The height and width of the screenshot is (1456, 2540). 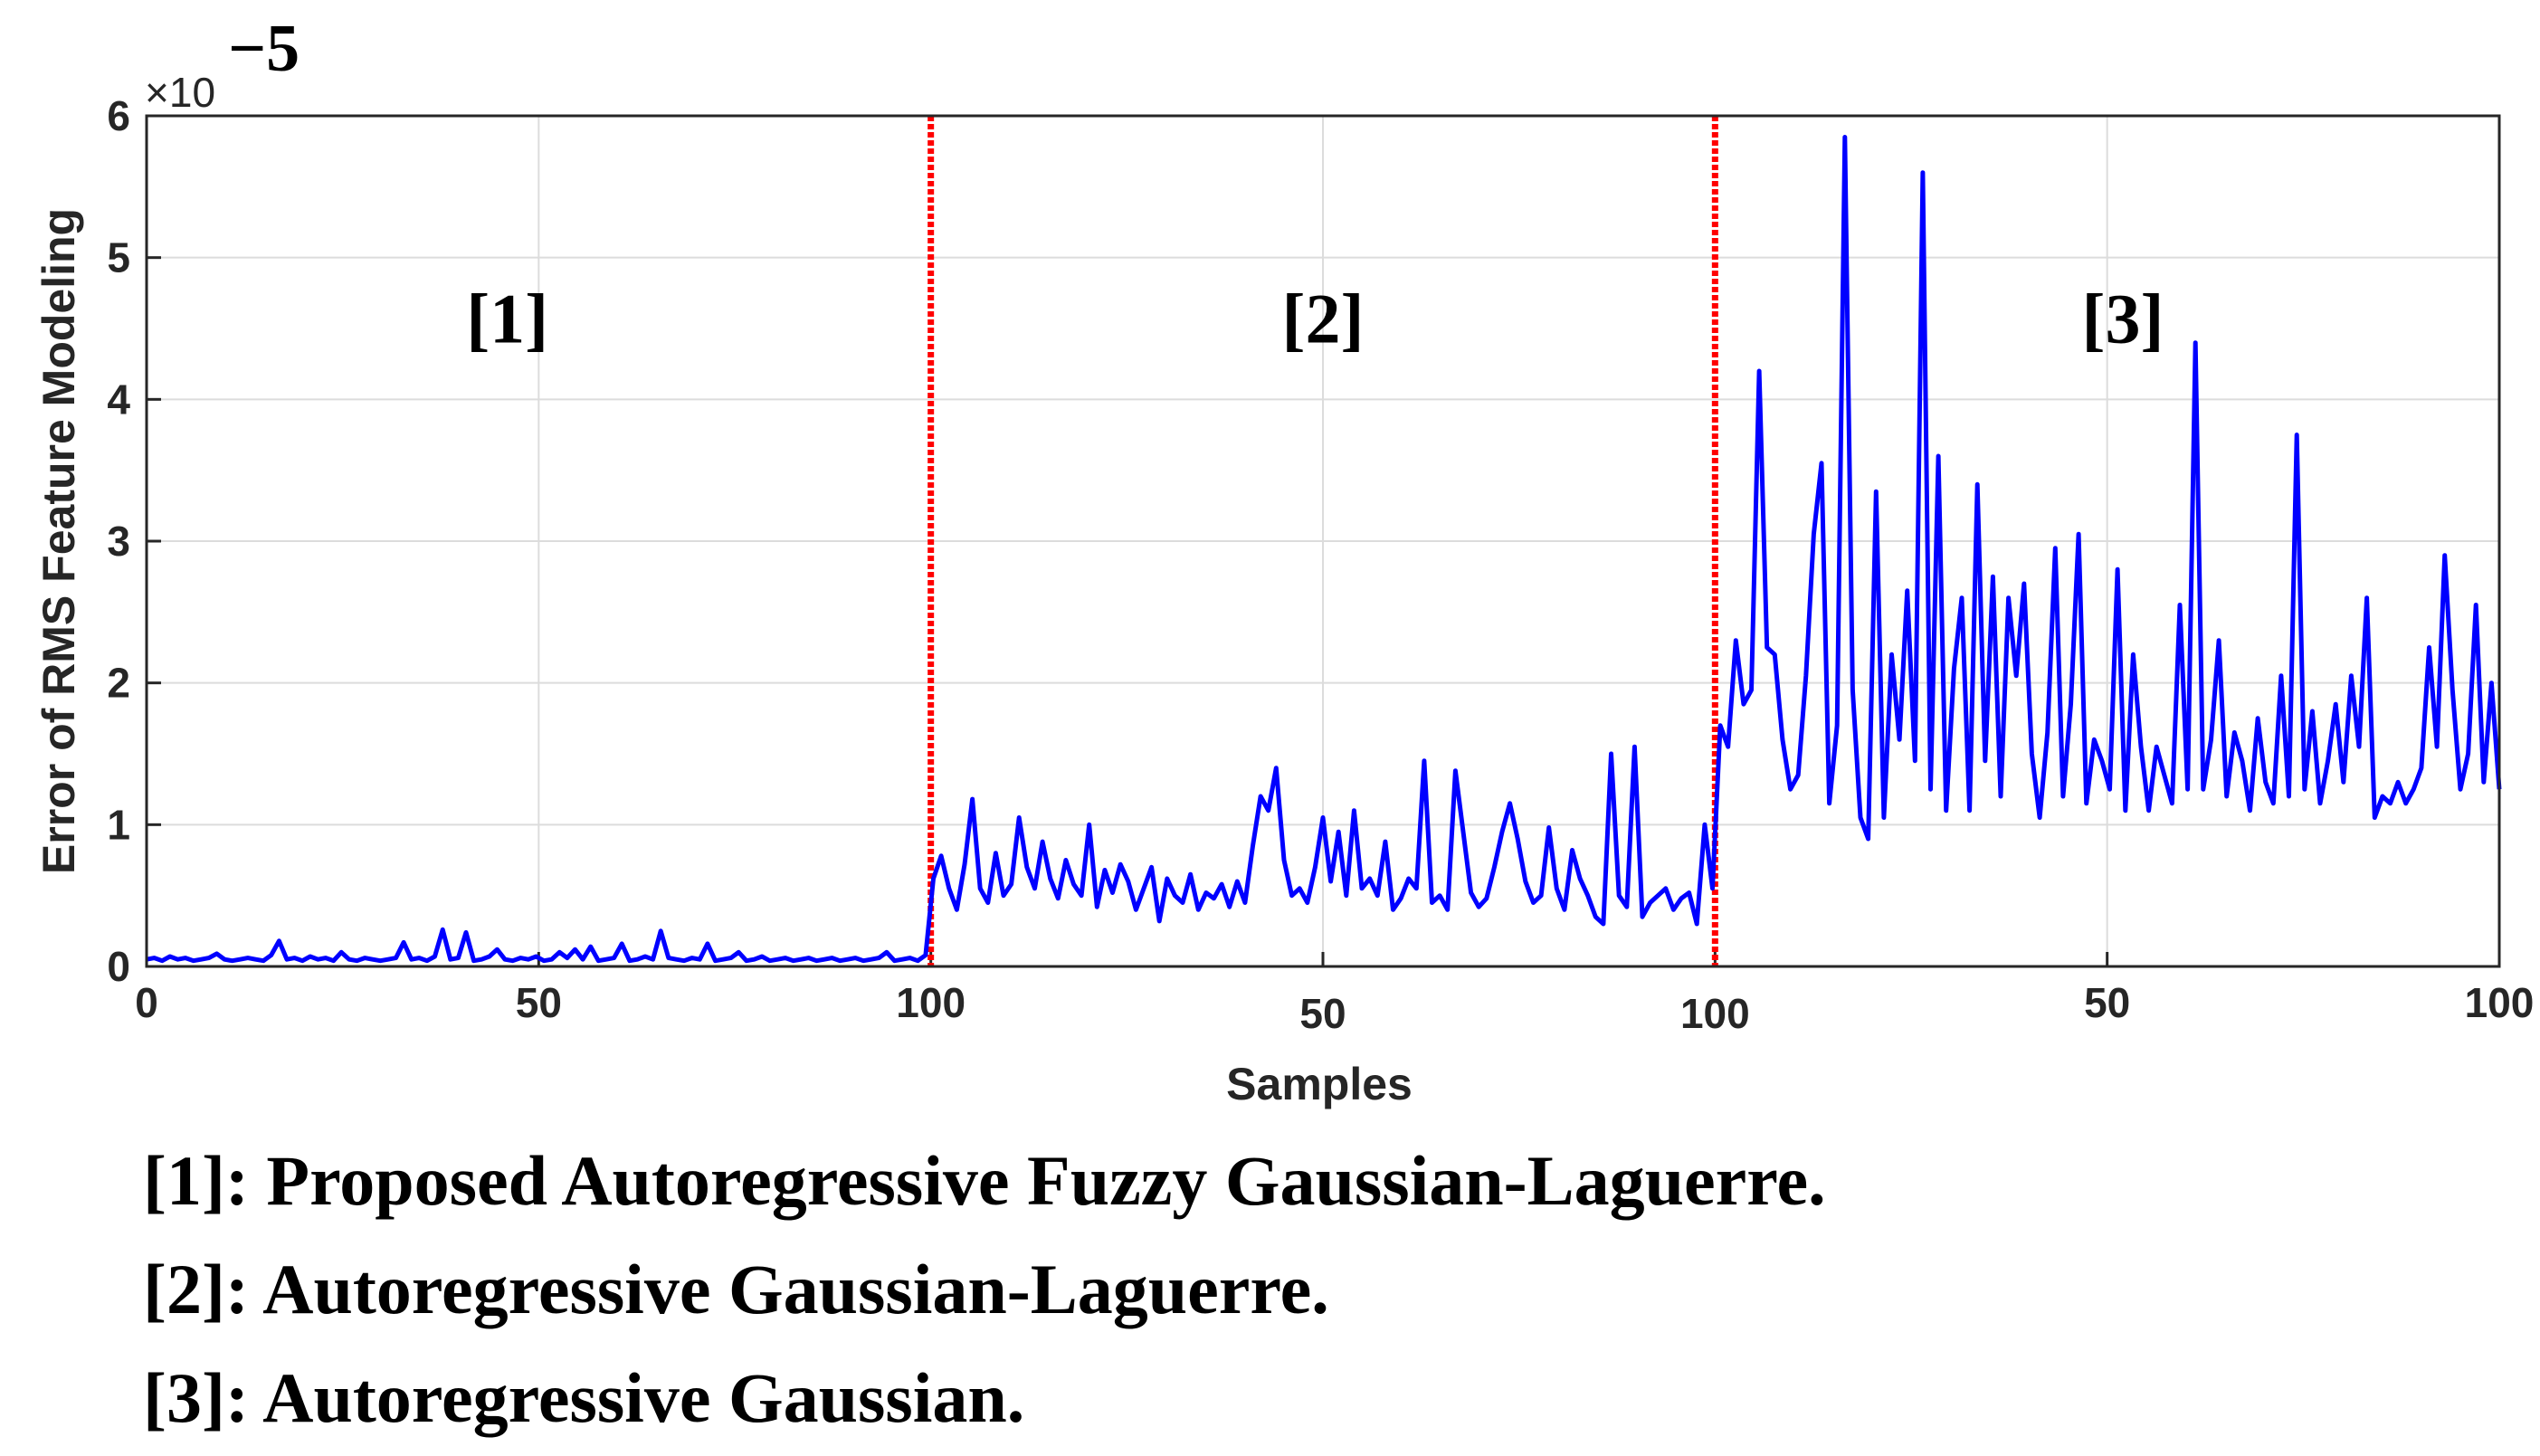 I want to click on y-tick-labels: 0 1 2 3 4 5 6, so click(x=118, y=541).